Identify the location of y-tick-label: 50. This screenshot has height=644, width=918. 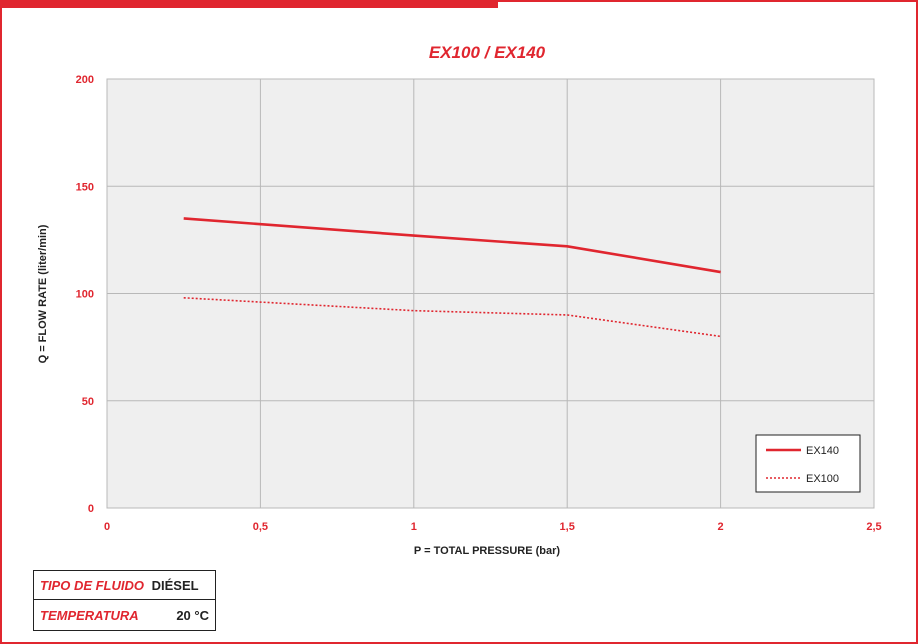
(88, 402).